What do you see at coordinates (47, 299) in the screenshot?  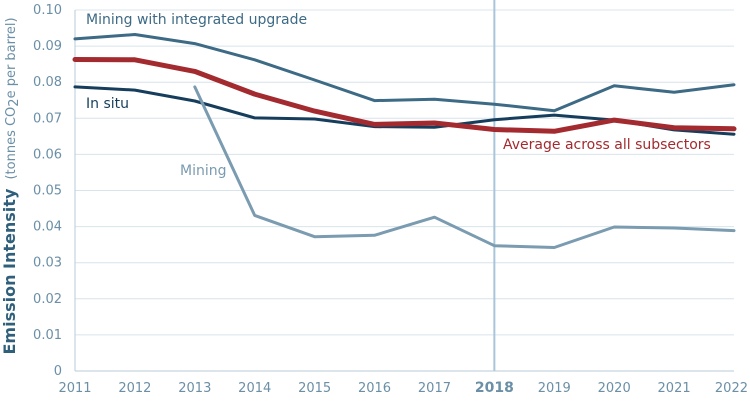 I see `y-tick-label: 0.02` at bounding box center [47, 299].